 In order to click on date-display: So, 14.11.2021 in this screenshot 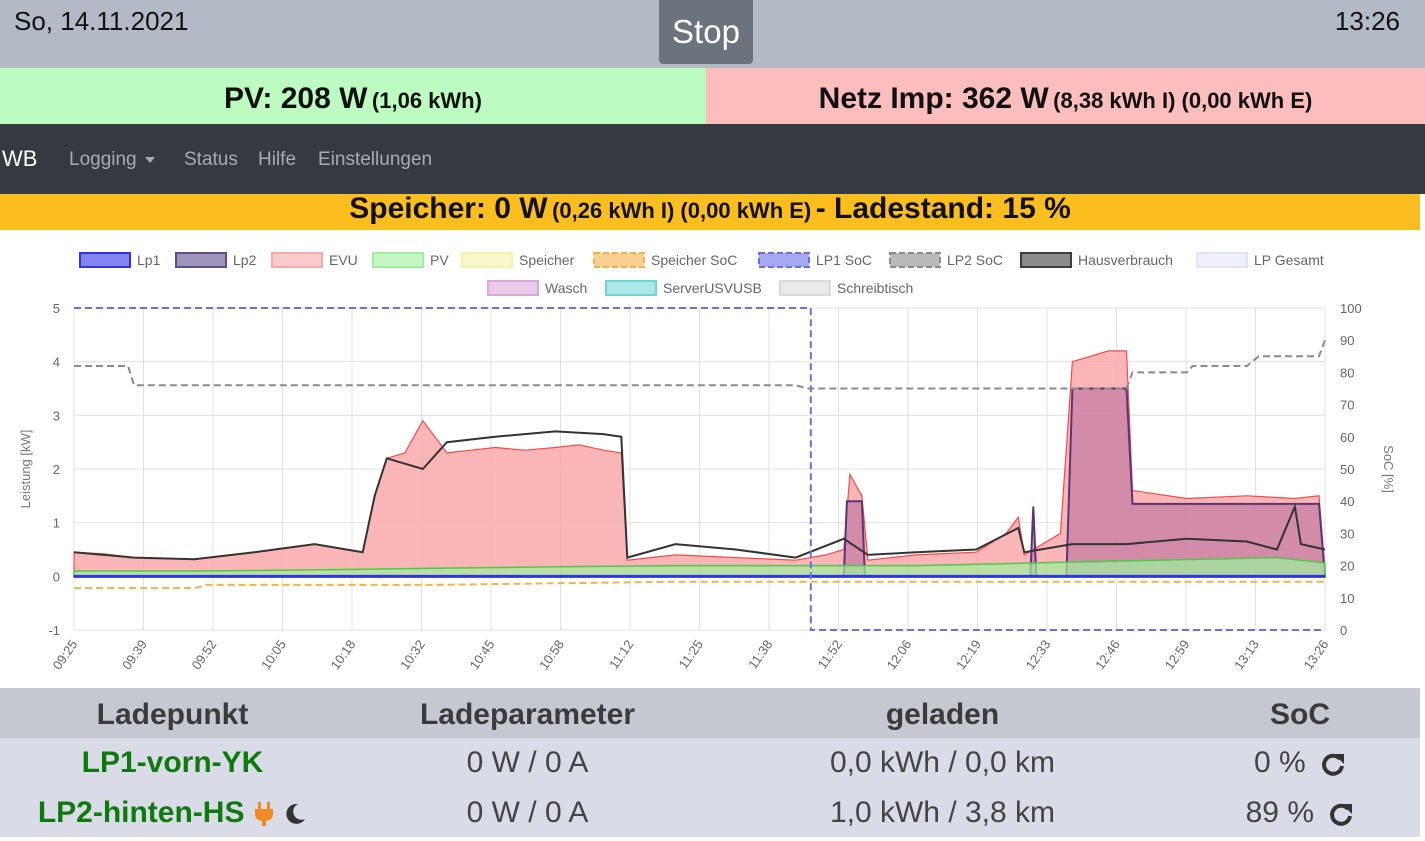, I will do `click(101, 21)`.